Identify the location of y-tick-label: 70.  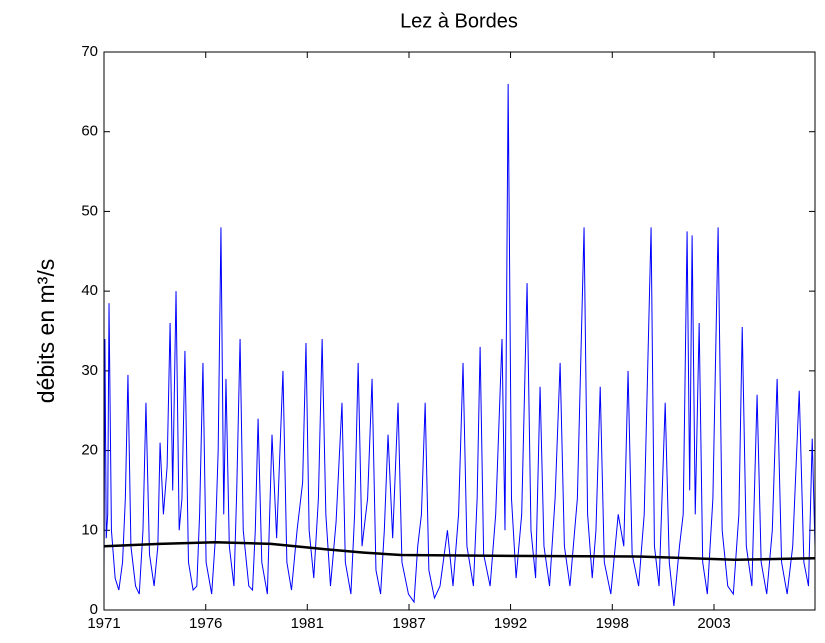
(89, 51).